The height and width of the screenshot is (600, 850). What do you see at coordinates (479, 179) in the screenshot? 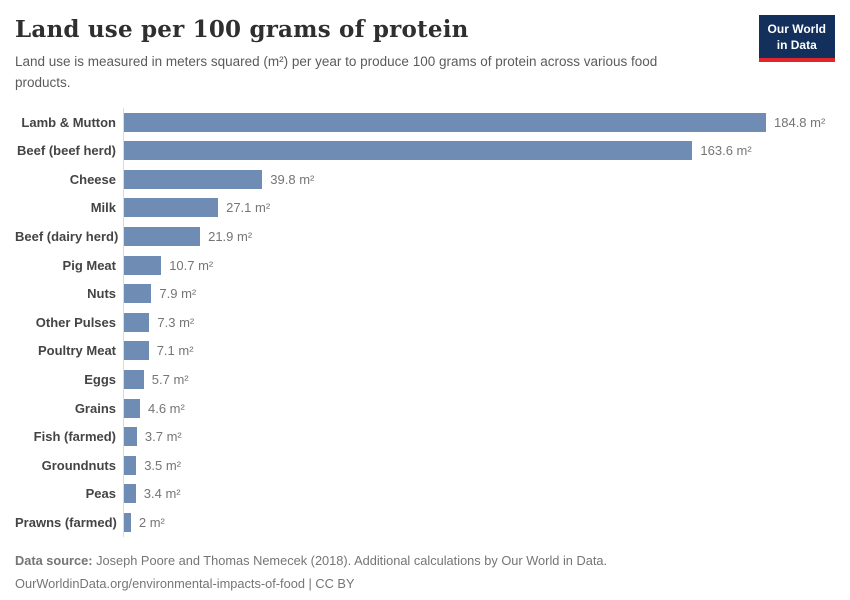
I see `bar-area: 39.8 m²` at bounding box center [479, 179].